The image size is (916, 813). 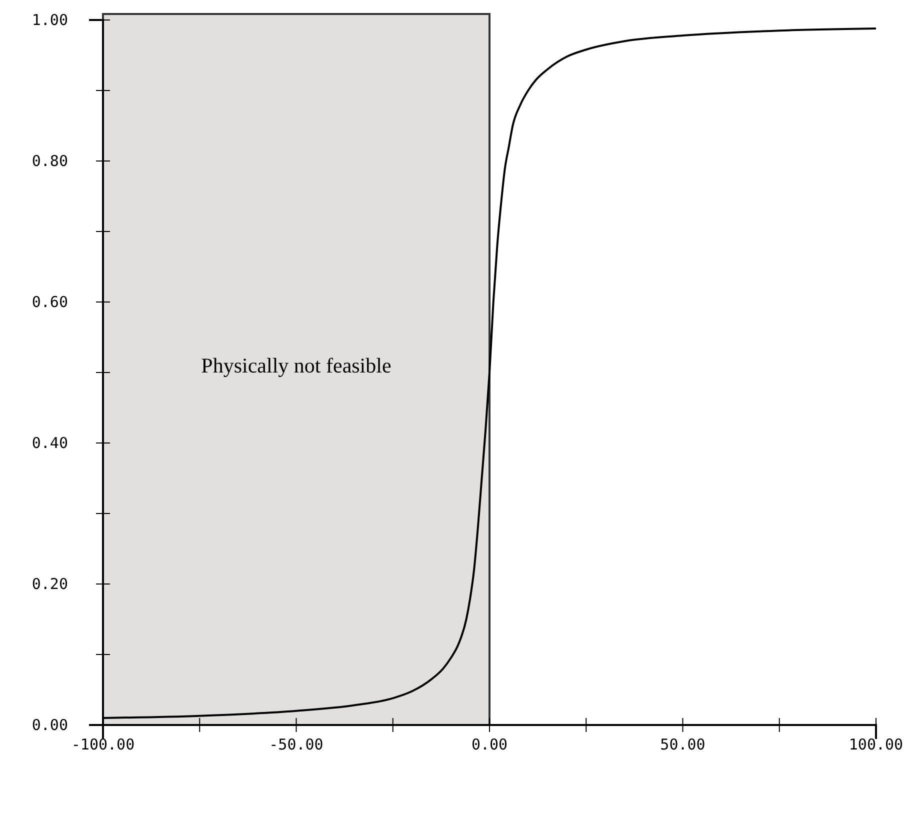 What do you see at coordinates (50, 19) in the screenshot?
I see `y-tick-label: 1.00` at bounding box center [50, 19].